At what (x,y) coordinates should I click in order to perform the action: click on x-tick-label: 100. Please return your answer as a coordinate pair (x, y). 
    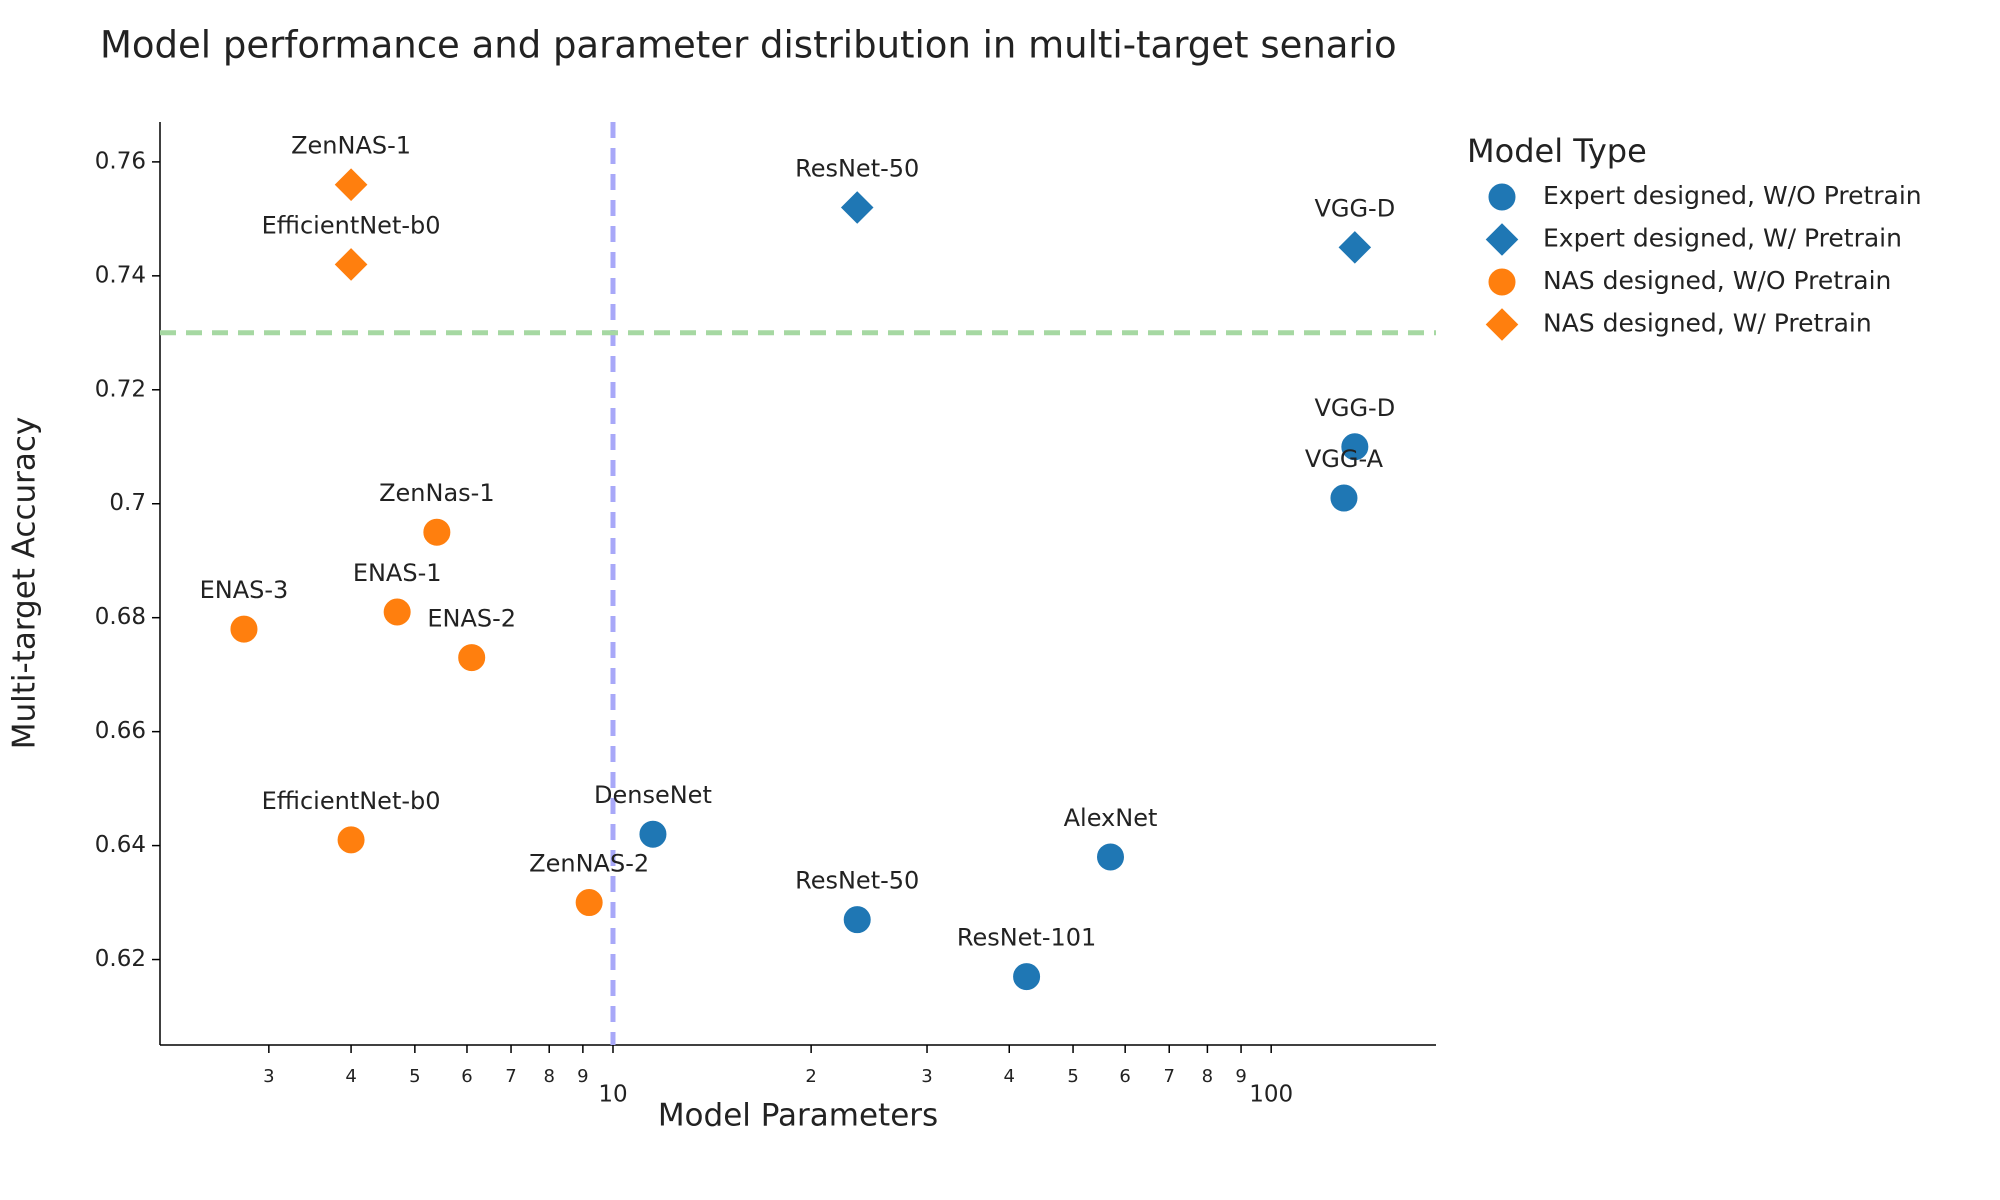
    Looking at the image, I should click on (1271, 1095).